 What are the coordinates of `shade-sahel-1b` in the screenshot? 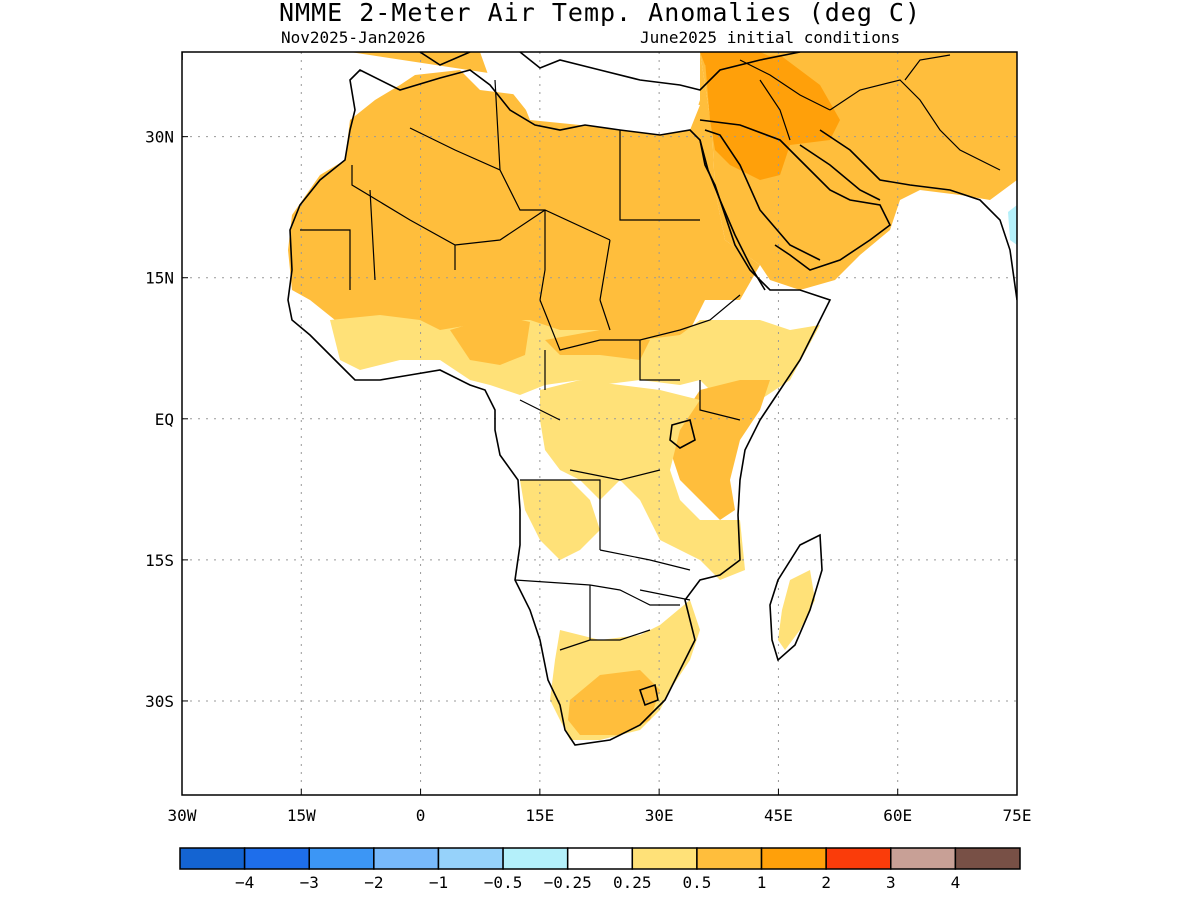 It's located at (597, 345).